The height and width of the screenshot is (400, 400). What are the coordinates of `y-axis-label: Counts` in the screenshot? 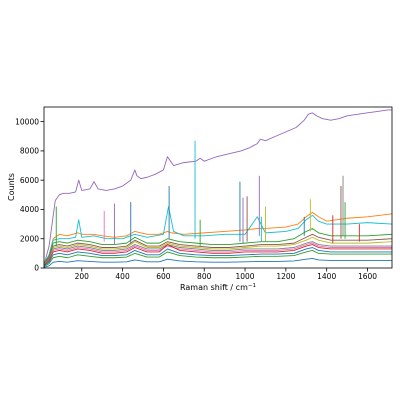 It's located at (11, 187).